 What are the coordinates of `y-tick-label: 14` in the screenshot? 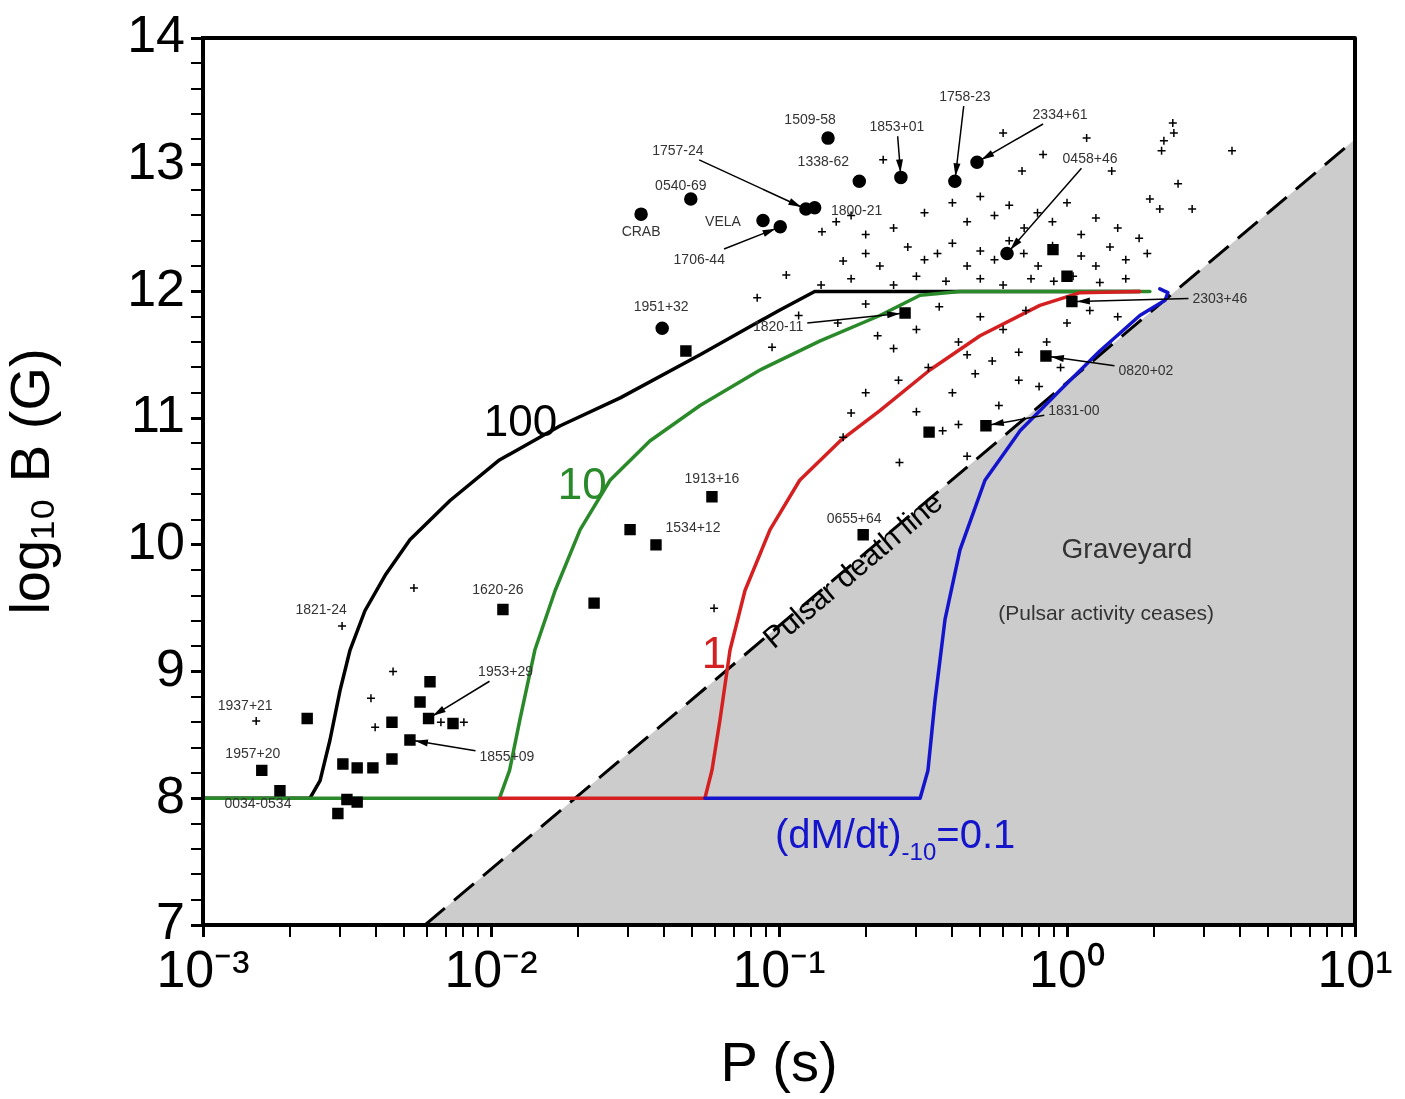 It's located at (156, 34).